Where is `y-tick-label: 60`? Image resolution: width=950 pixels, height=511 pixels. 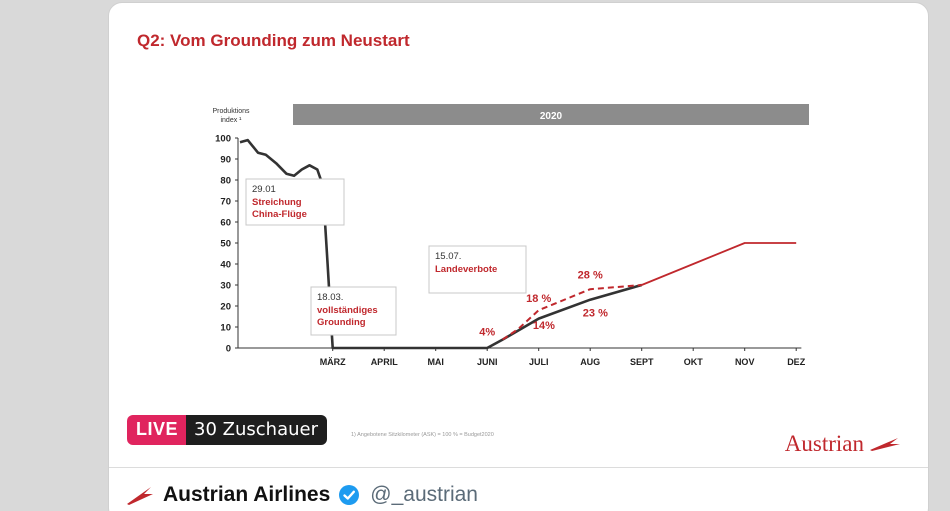 y-tick-label: 60 is located at coordinates (225, 223).